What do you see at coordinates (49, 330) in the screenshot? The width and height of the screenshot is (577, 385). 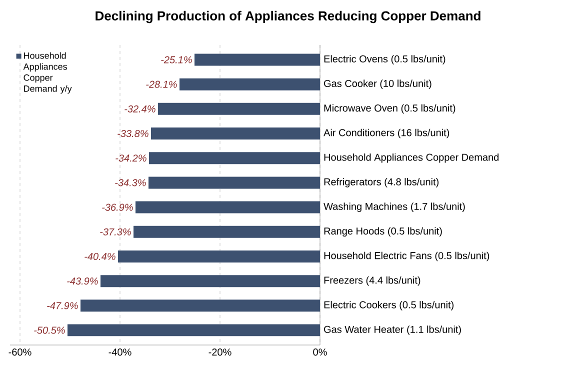 I see `data-label: -50.5%` at bounding box center [49, 330].